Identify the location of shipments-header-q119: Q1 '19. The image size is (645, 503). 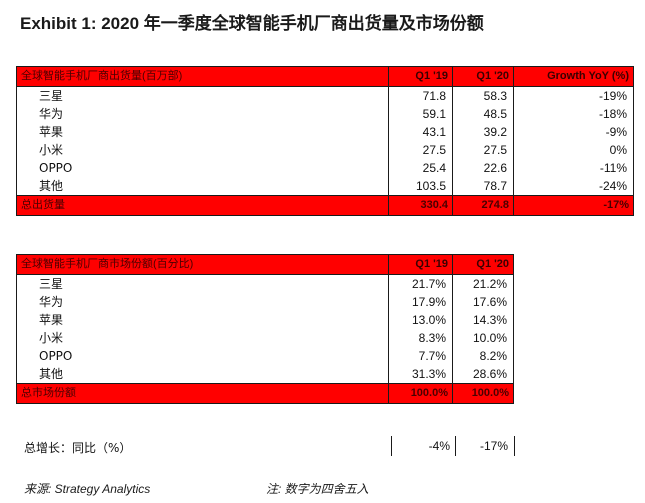
(420, 76).